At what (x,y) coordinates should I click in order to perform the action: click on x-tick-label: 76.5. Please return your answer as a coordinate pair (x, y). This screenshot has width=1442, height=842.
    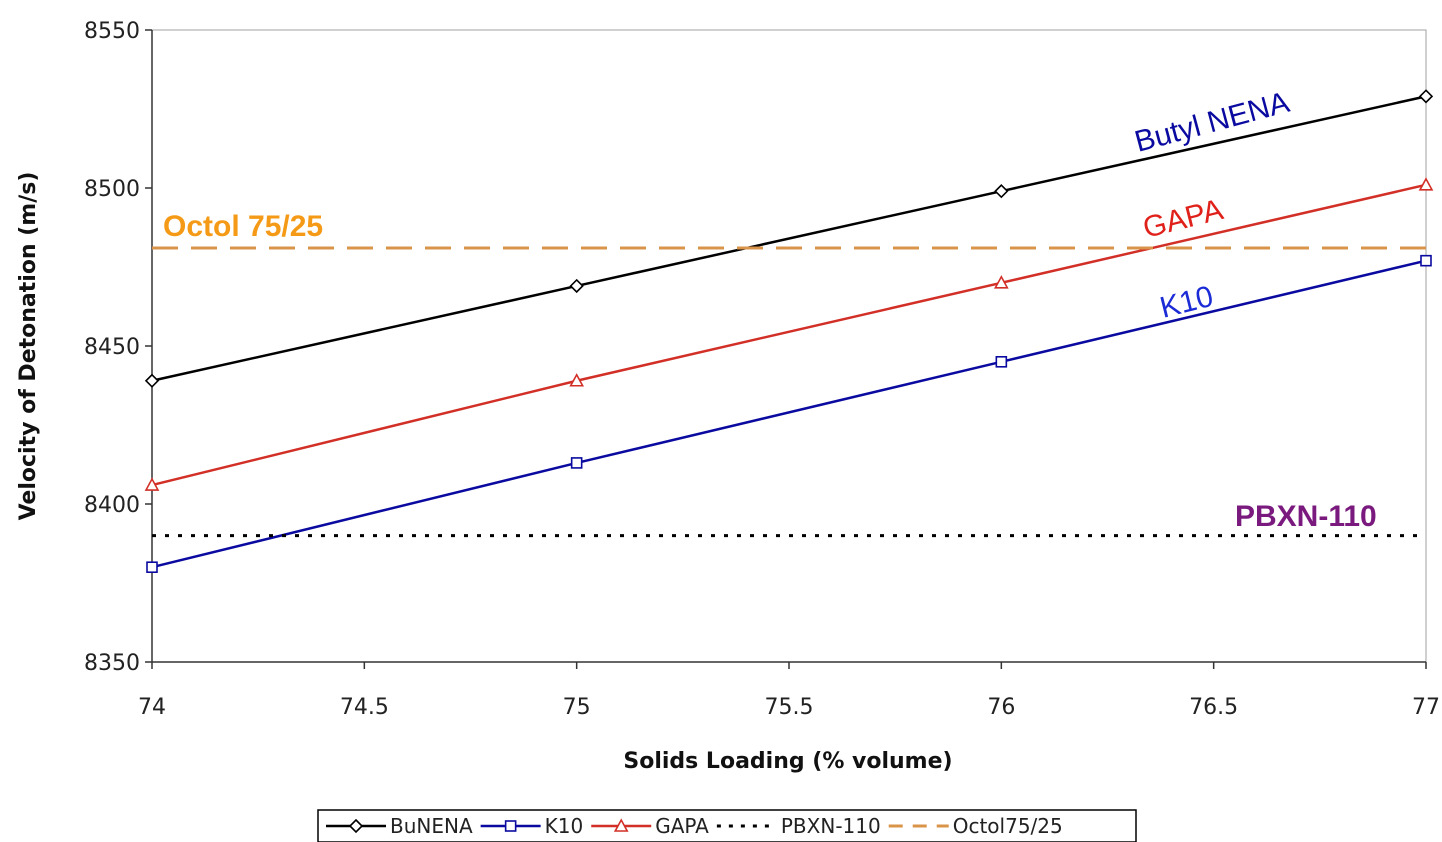
    Looking at the image, I should click on (1213, 707).